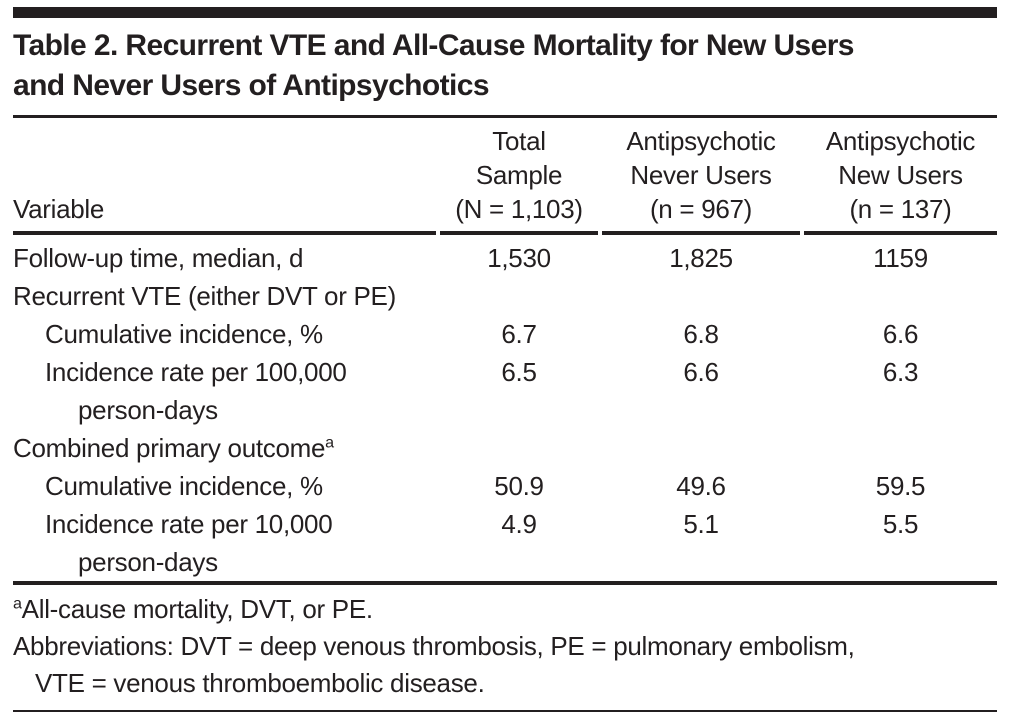 This screenshot has width=1010, height=712. I want to click on title-rule, so click(505, 116).